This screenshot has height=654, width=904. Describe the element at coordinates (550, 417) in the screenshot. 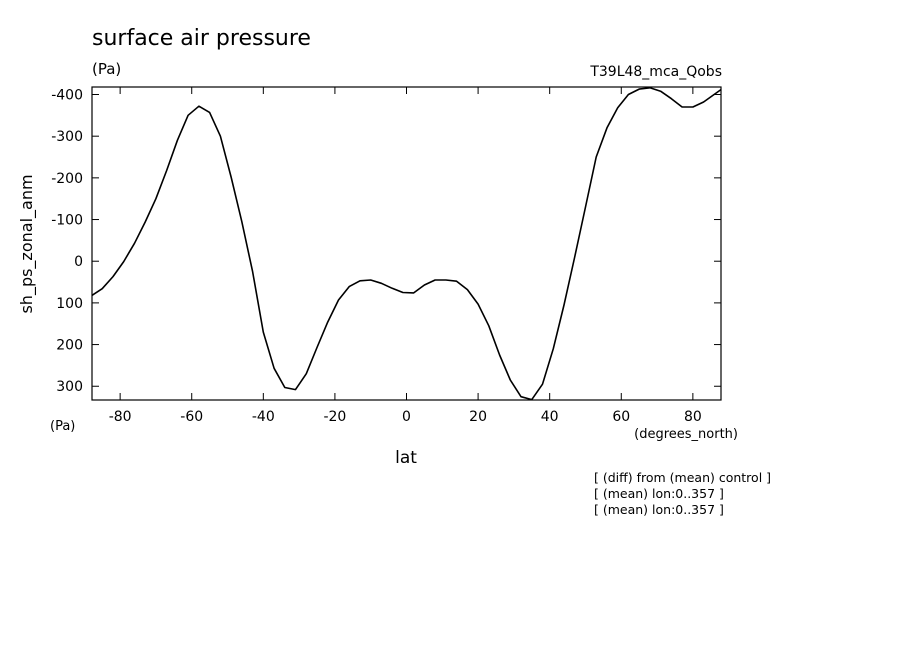

I see `x-tick-label: 40` at that location.